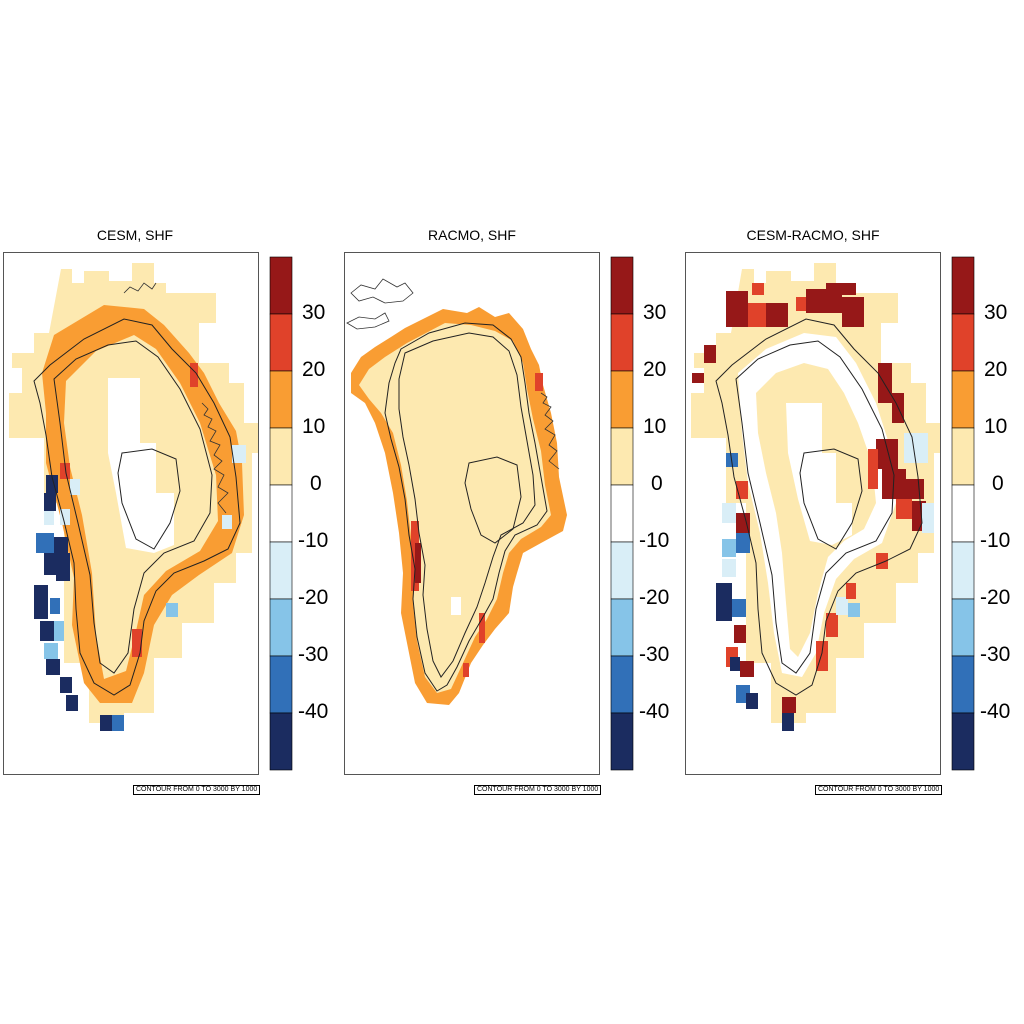 Image resolution: width=1024 pixels, height=1024 pixels. What do you see at coordinates (538, 790) in the screenshot?
I see `contour-note-racmo: CONTOUR FROM 0 TO 3000 BY 1000` at bounding box center [538, 790].